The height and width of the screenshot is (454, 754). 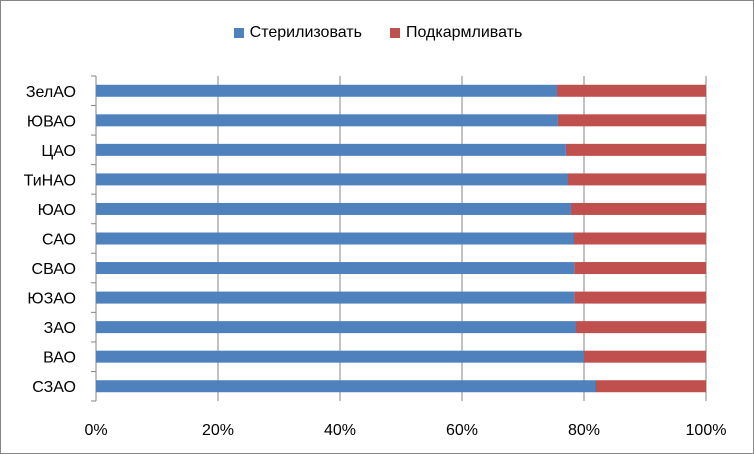 What do you see at coordinates (706, 430) in the screenshot?
I see `x-tick-label-5: 100%` at bounding box center [706, 430].